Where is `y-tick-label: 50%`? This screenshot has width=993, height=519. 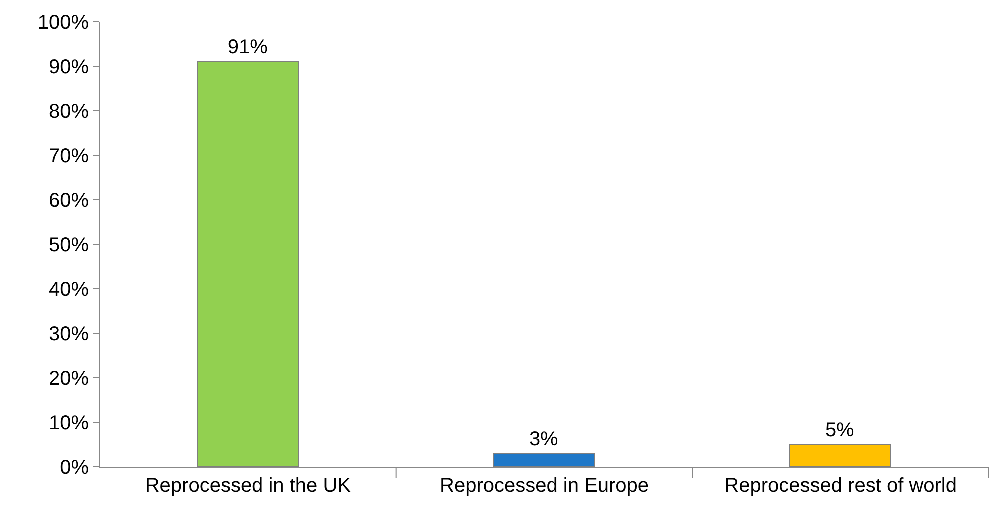 y-tick-label: 50% is located at coordinates (69, 245).